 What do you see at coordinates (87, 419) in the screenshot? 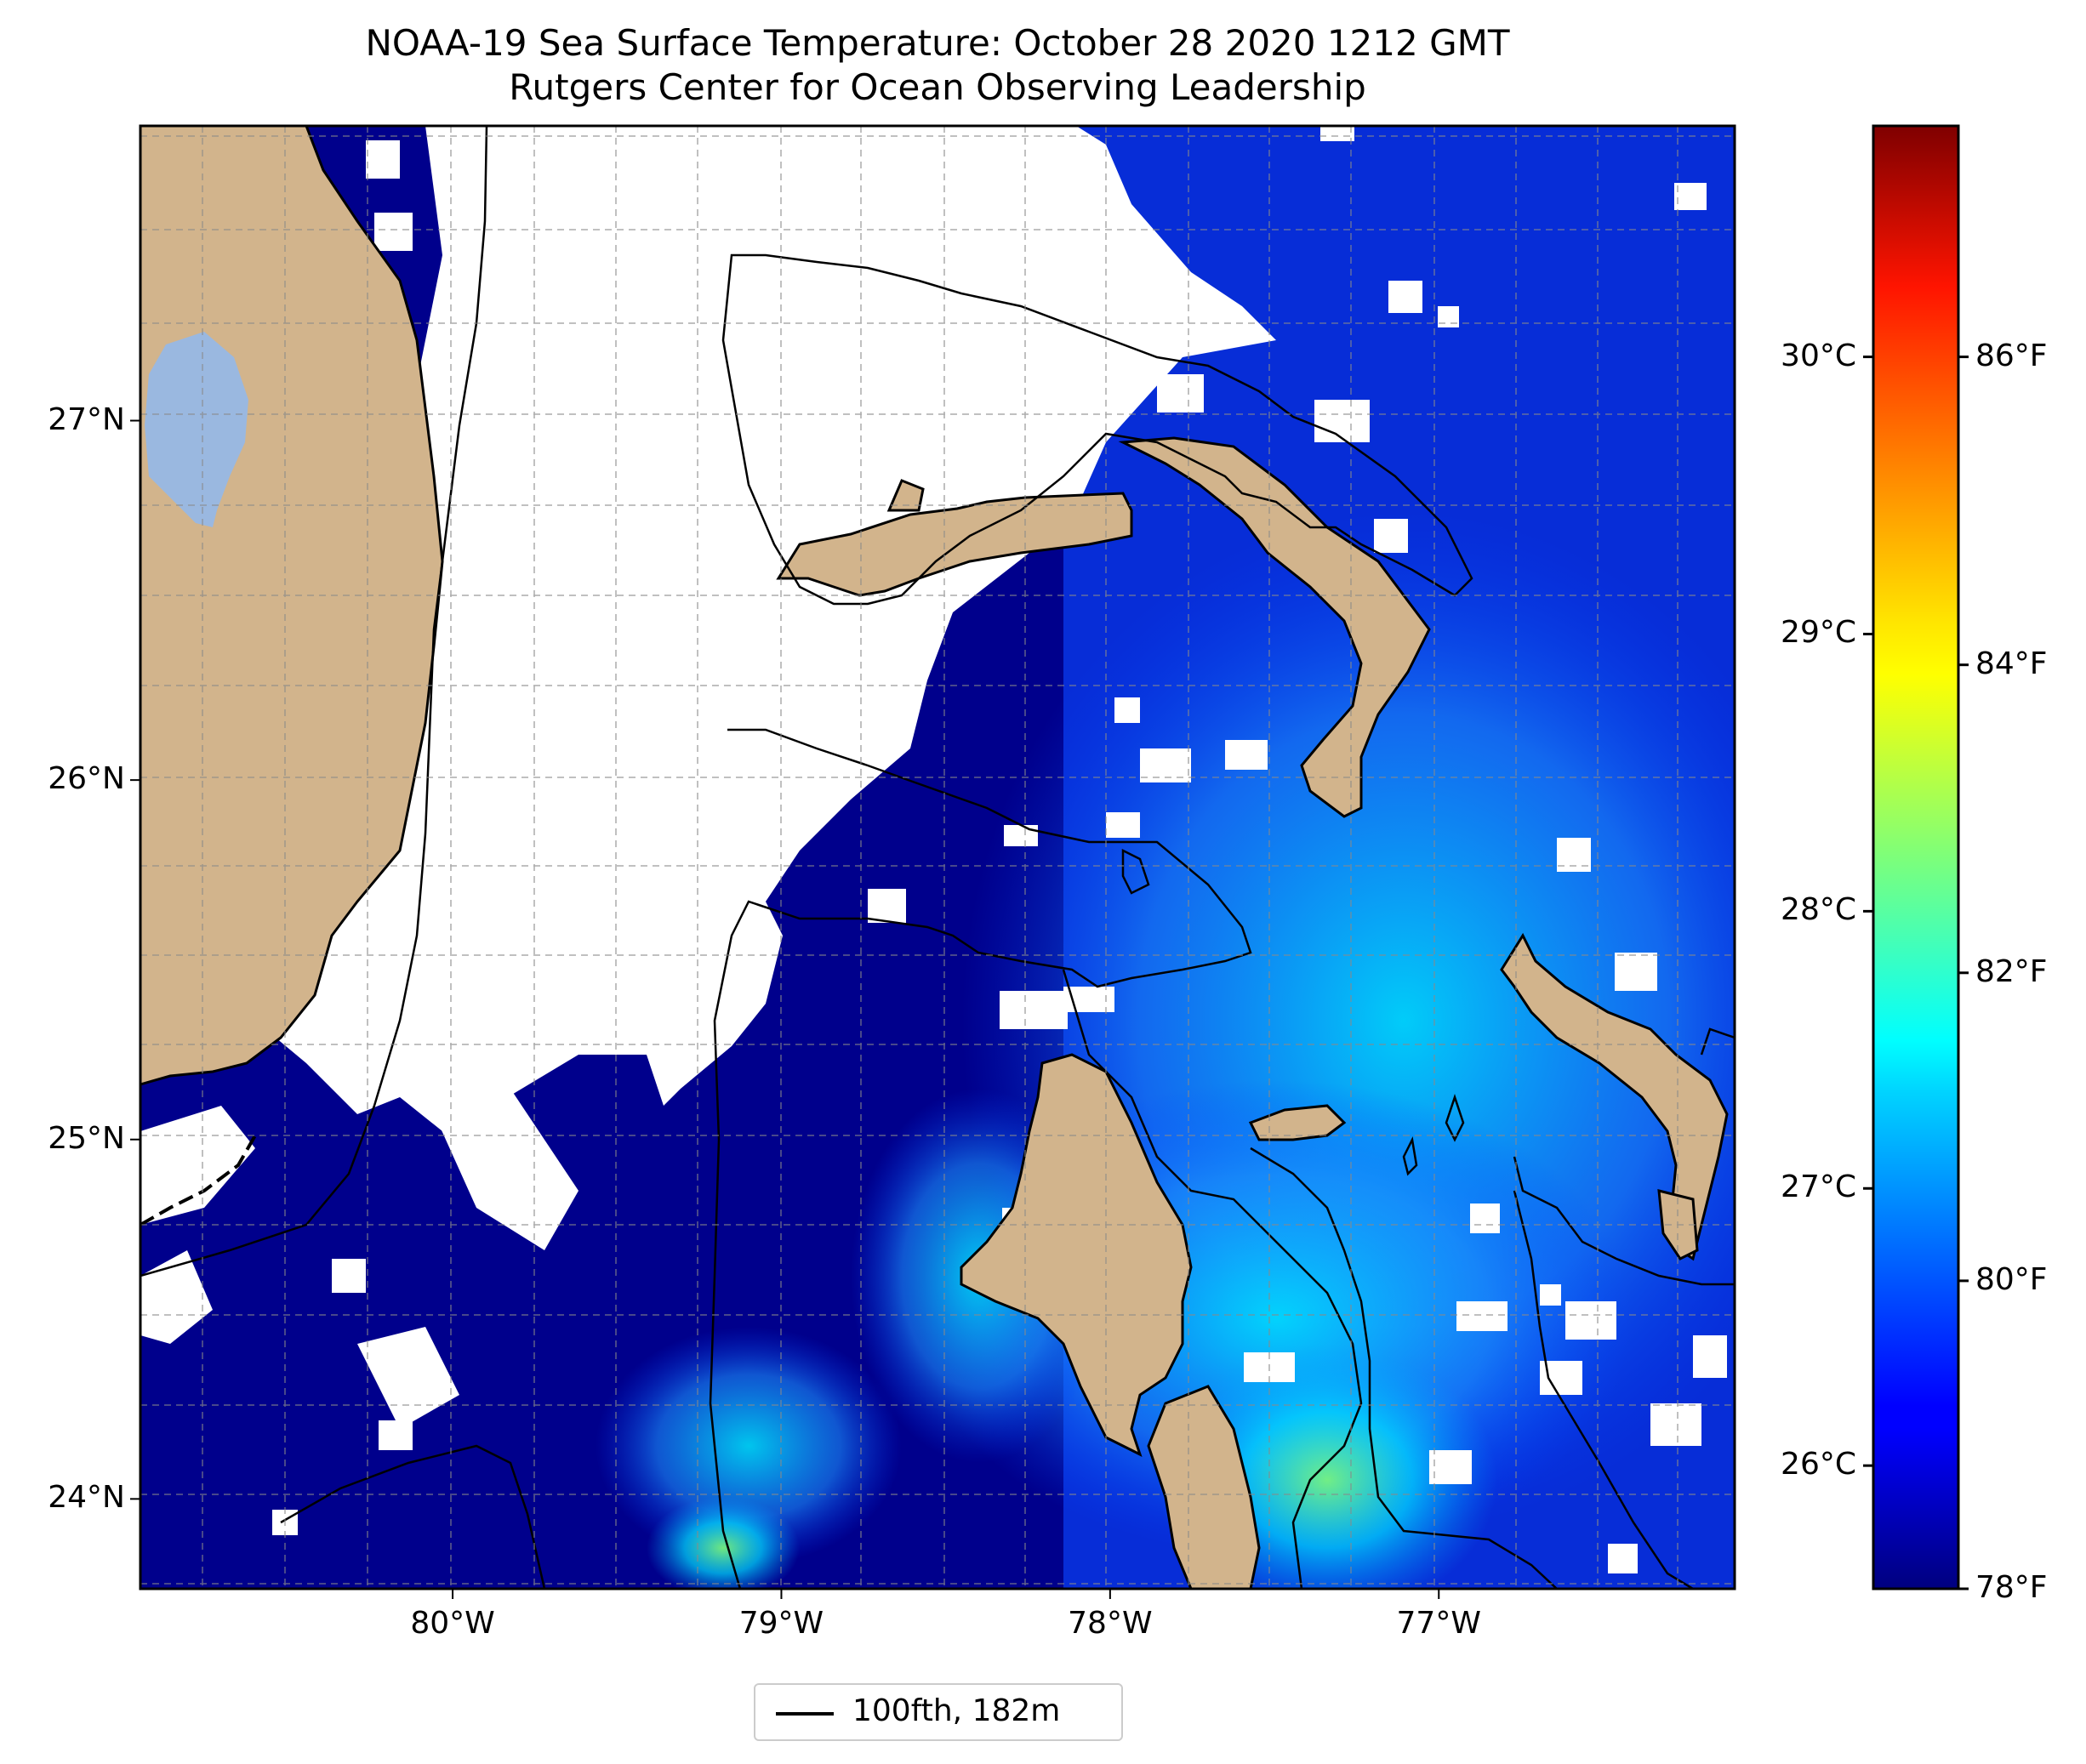
I see `lat-tick-label: 27°N` at bounding box center [87, 419].